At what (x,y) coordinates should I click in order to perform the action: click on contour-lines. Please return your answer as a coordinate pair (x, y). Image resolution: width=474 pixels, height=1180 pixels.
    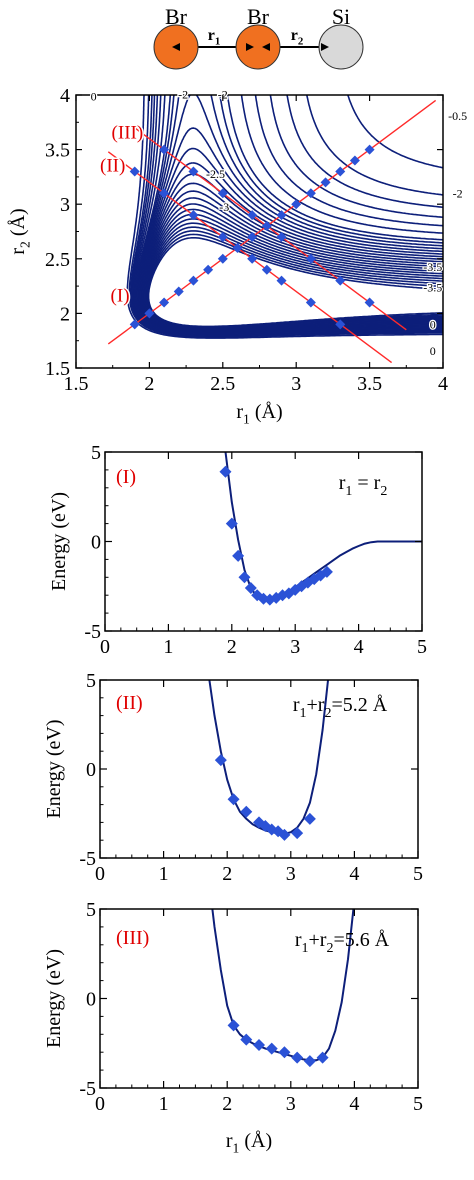
    Looking at the image, I should click on (284, 217).